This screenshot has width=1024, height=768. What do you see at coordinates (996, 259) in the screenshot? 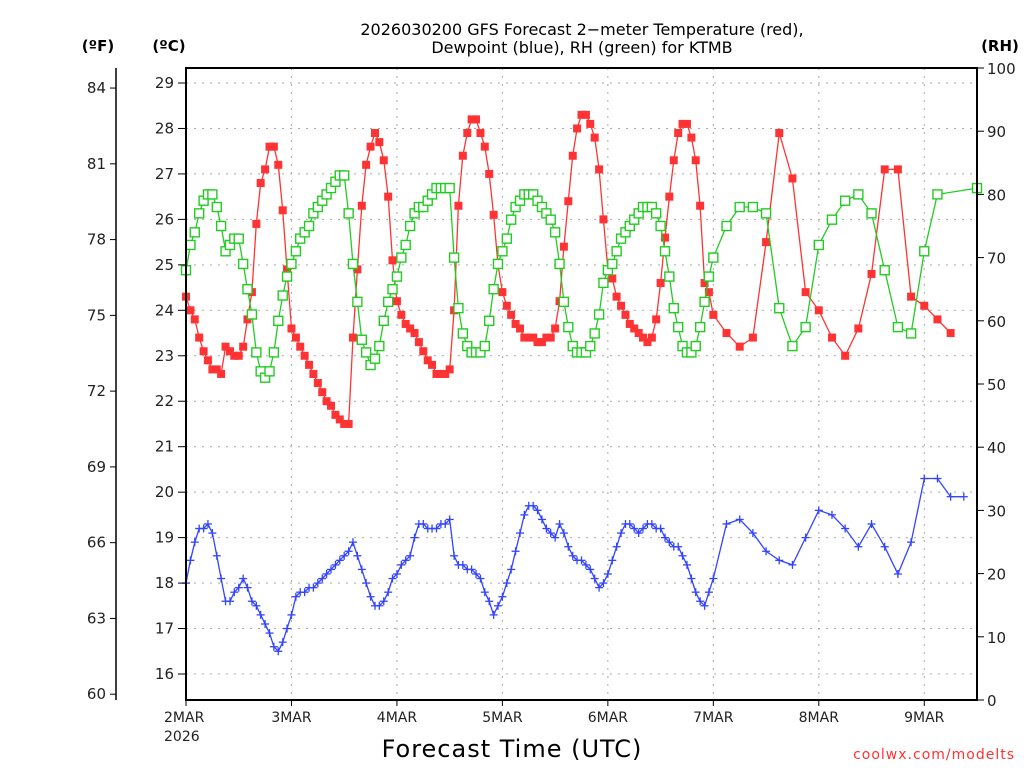
I see `rh-tick-label: 70` at bounding box center [996, 259].